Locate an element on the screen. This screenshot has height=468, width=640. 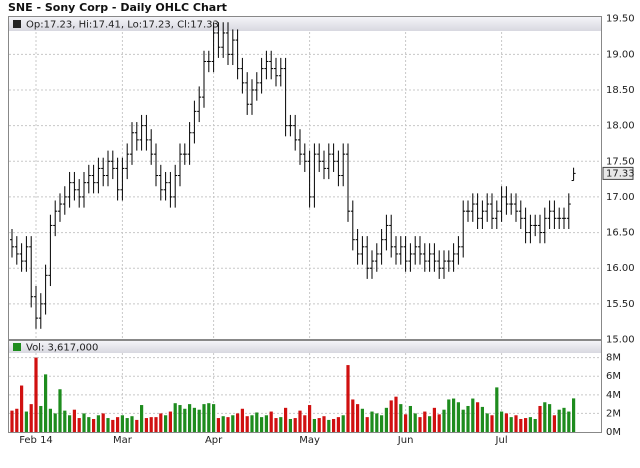
chart-title: SNE - Sony Corp - Daily OHLC Chart is located at coordinates (117, 7).